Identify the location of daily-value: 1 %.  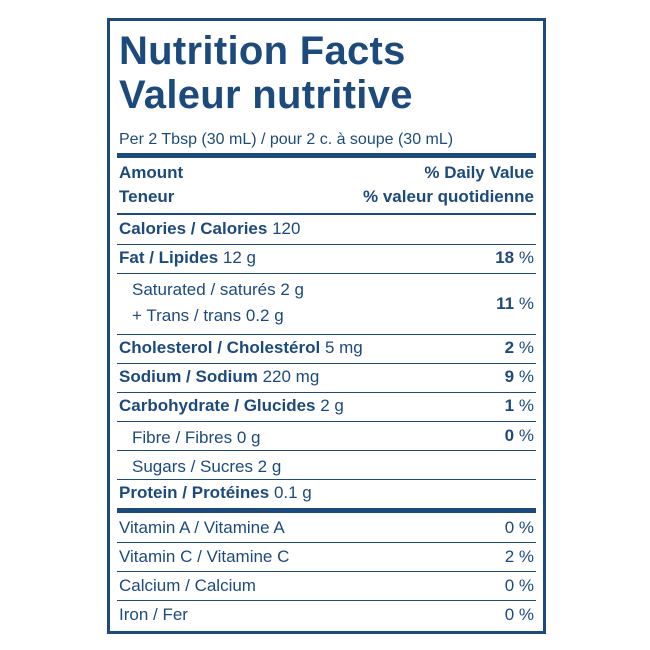
(519, 406).